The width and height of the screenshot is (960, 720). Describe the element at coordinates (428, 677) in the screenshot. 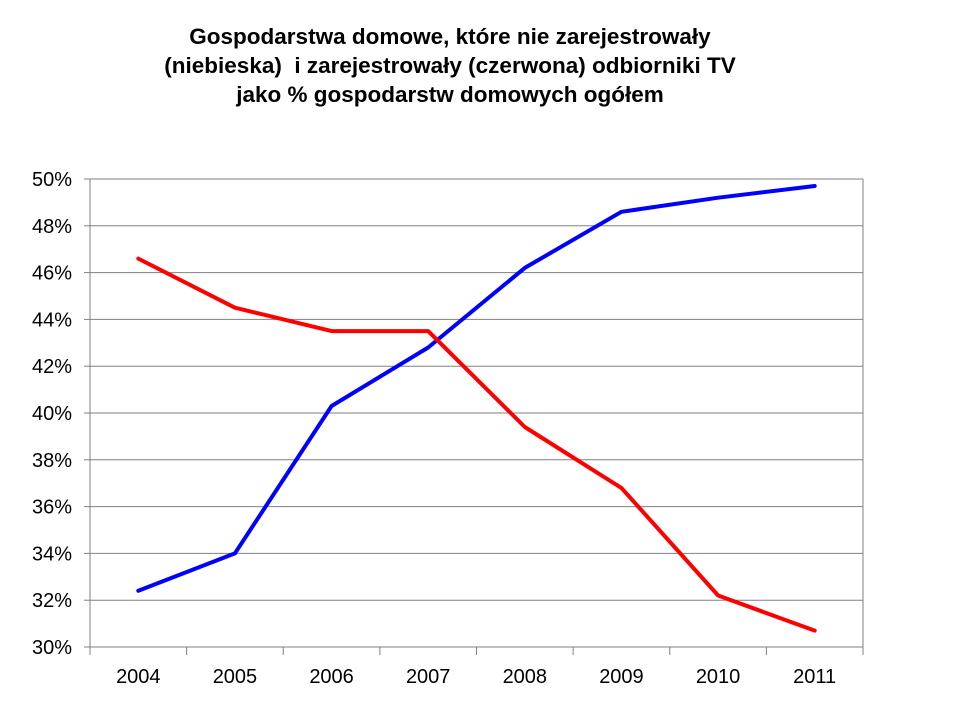

I see `x-tick-label: 2007` at that location.